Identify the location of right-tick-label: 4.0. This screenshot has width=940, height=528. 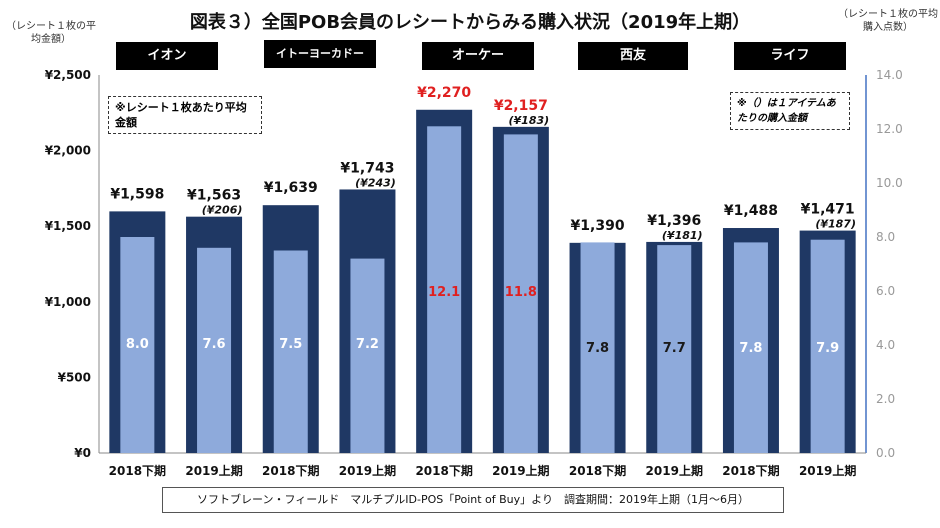
(885, 345).